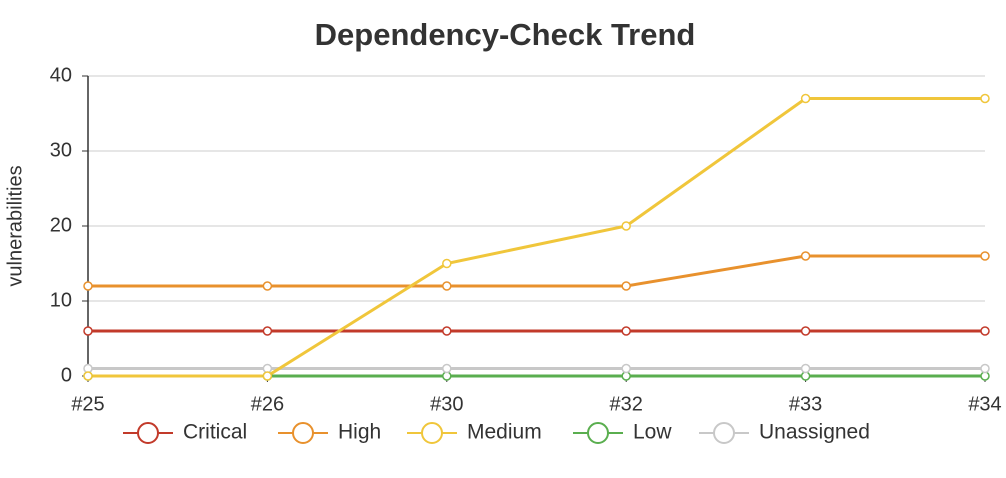 The image size is (1006, 478). Describe the element at coordinates (626, 404) in the screenshot. I see `x-tick-label: #32` at that location.